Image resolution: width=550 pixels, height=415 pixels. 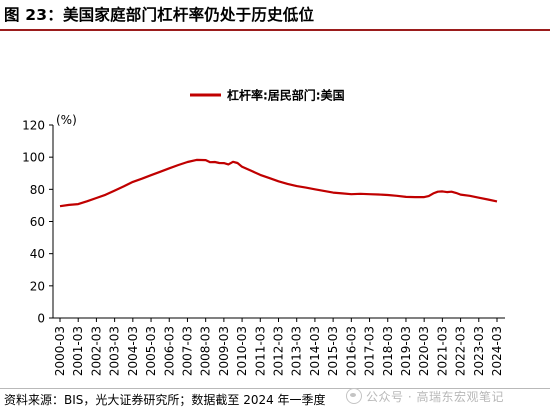 What do you see at coordinates (224, 351) in the screenshot?
I see `x-tick-label: 2009-03` at bounding box center [224, 351].